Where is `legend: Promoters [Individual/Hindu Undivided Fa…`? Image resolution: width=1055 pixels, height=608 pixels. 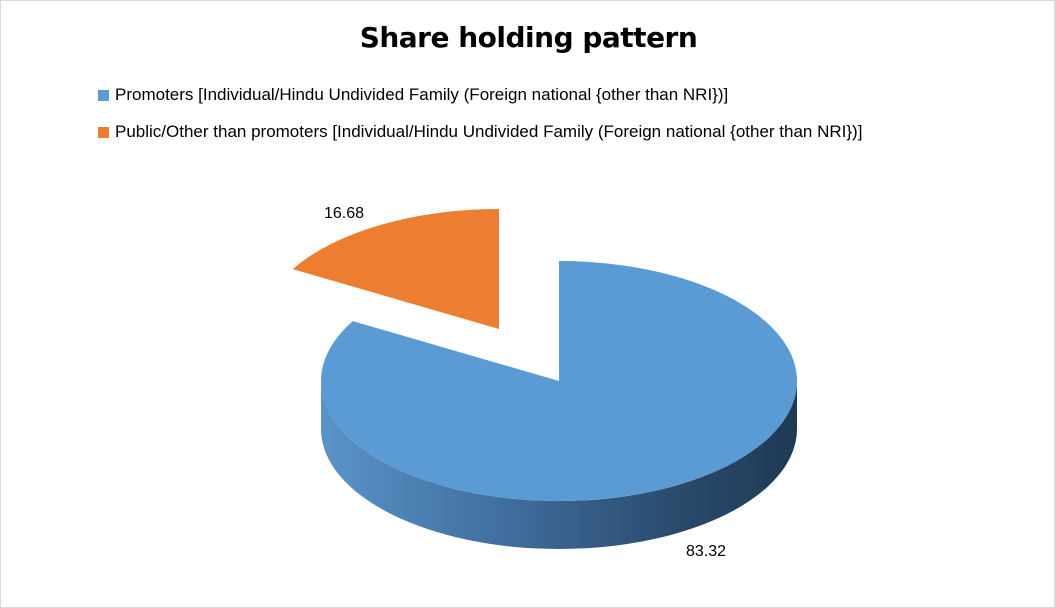 legend: Promoters [Individual/Hindu Undivided Fa… is located at coordinates (480, 122).